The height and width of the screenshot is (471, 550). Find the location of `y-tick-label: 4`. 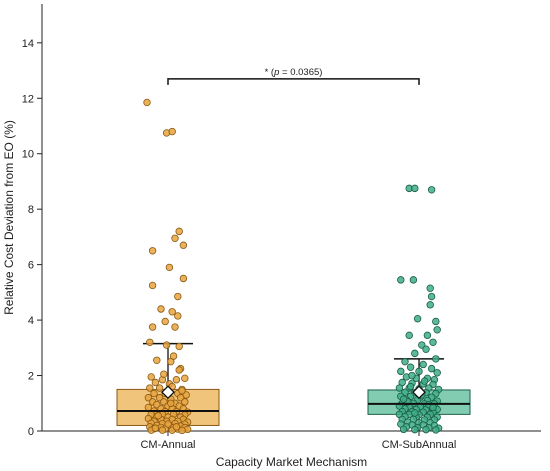

y-tick-label: 4 is located at coordinates (31, 321).